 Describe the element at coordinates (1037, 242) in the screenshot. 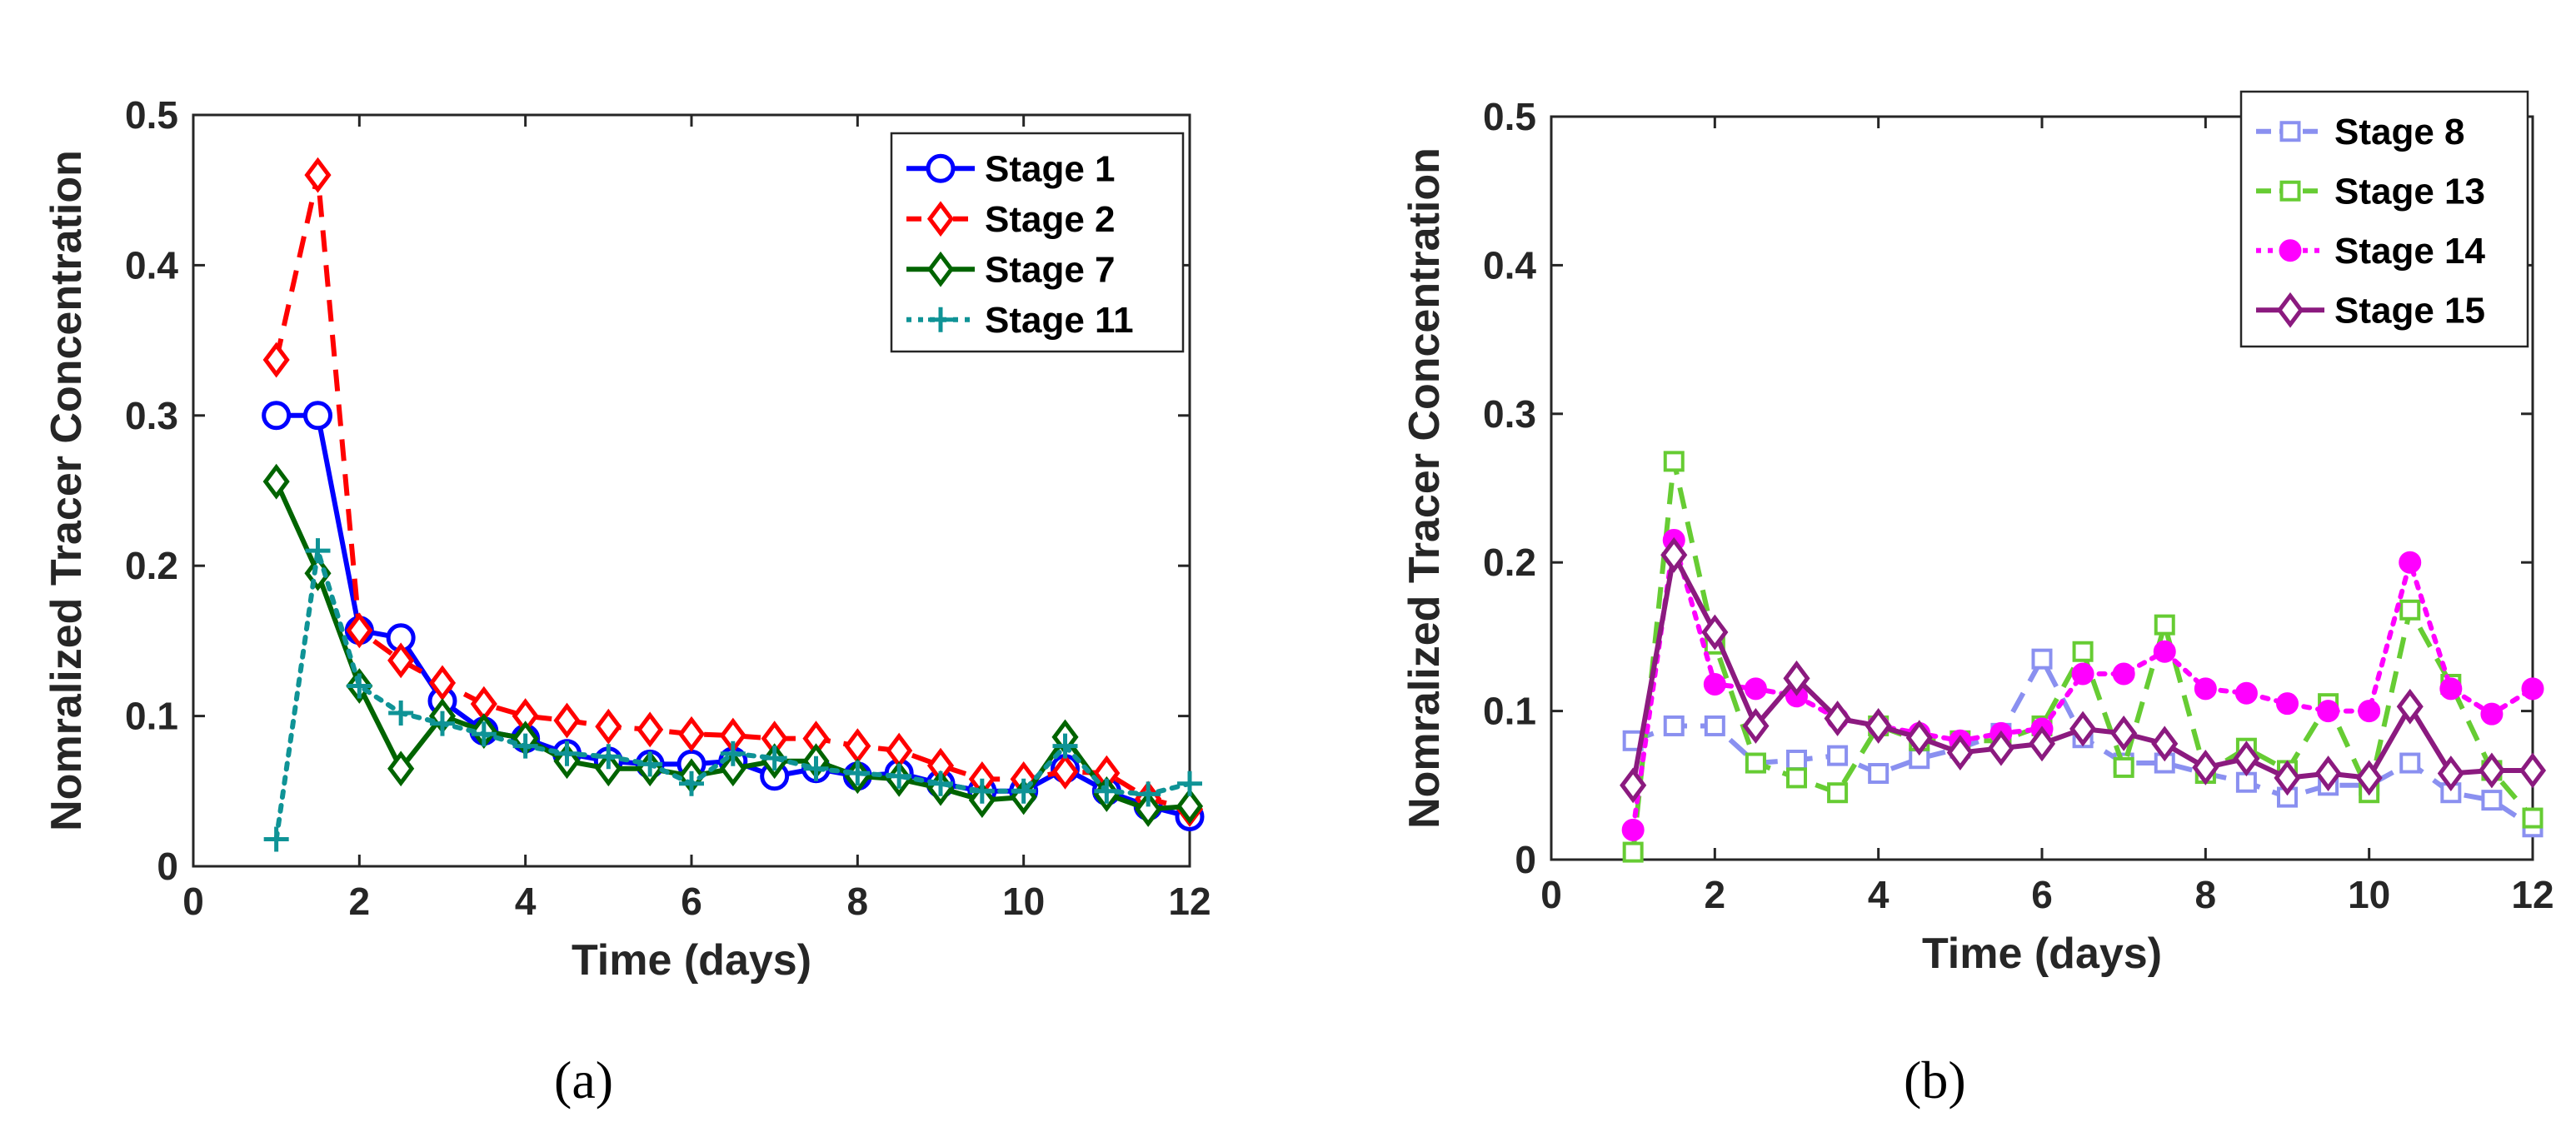

I see `legend-a: Stage 1 Stage 2 Stage 7 Stage 11` at that location.